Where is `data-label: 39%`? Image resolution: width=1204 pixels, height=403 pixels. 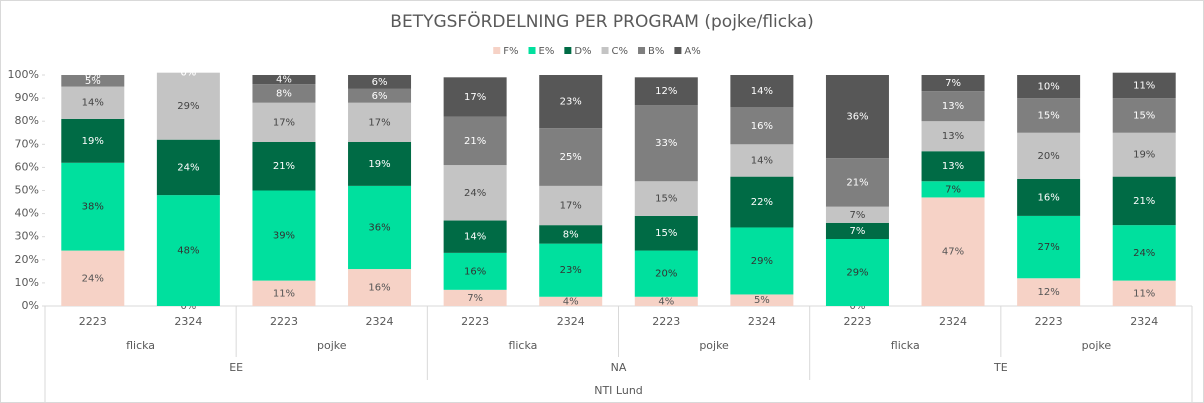 data-label: 39% is located at coordinates (284, 236).